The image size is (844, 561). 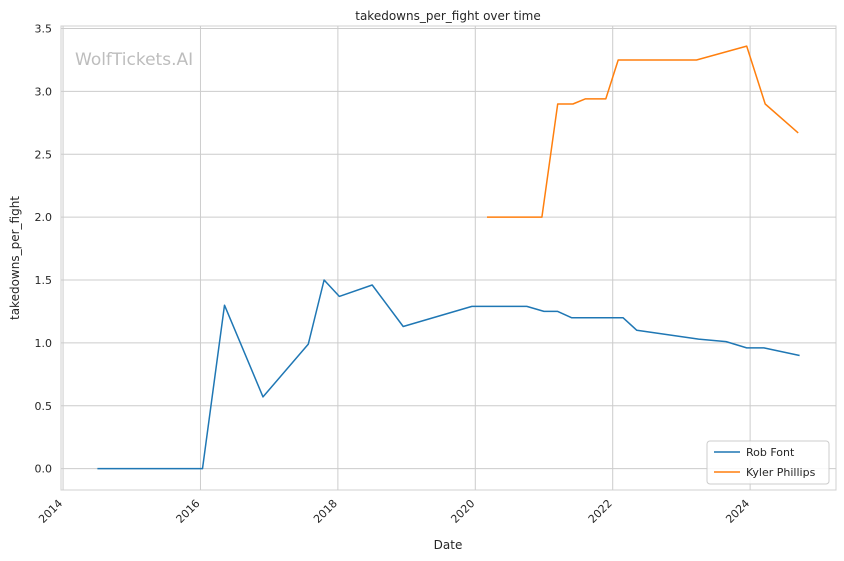 I want to click on y-tick-label: 2.0, so click(x=44, y=217).